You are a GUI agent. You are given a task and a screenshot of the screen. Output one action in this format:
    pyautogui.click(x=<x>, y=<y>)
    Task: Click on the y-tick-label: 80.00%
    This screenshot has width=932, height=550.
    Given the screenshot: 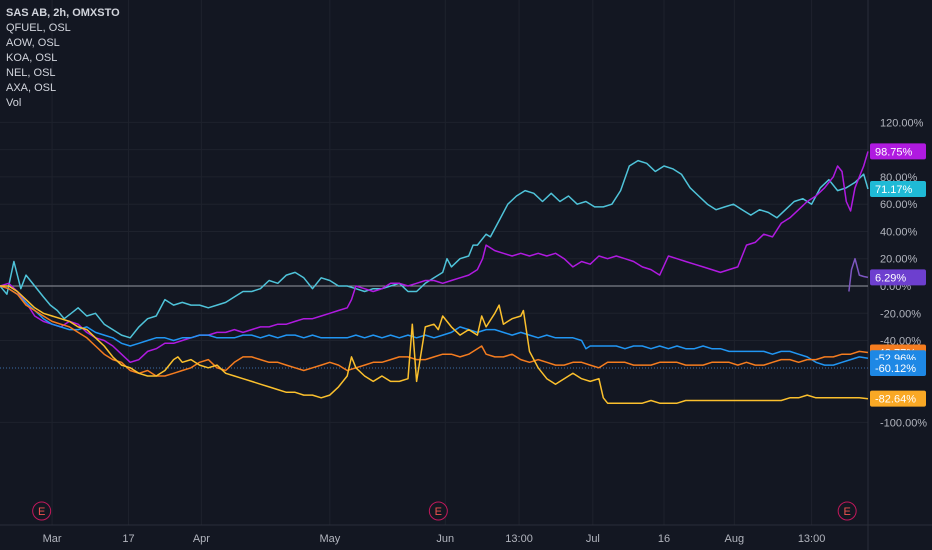 What is the action you would take?
    pyautogui.click(x=899, y=178)
    